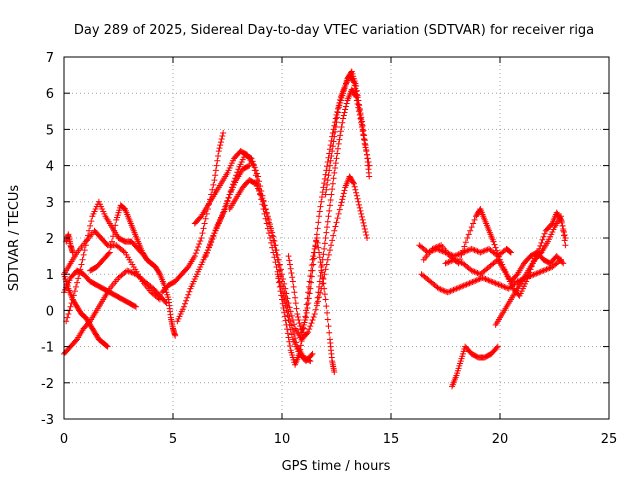  I want to click on x-tick-label: 0, so click(64, 439).